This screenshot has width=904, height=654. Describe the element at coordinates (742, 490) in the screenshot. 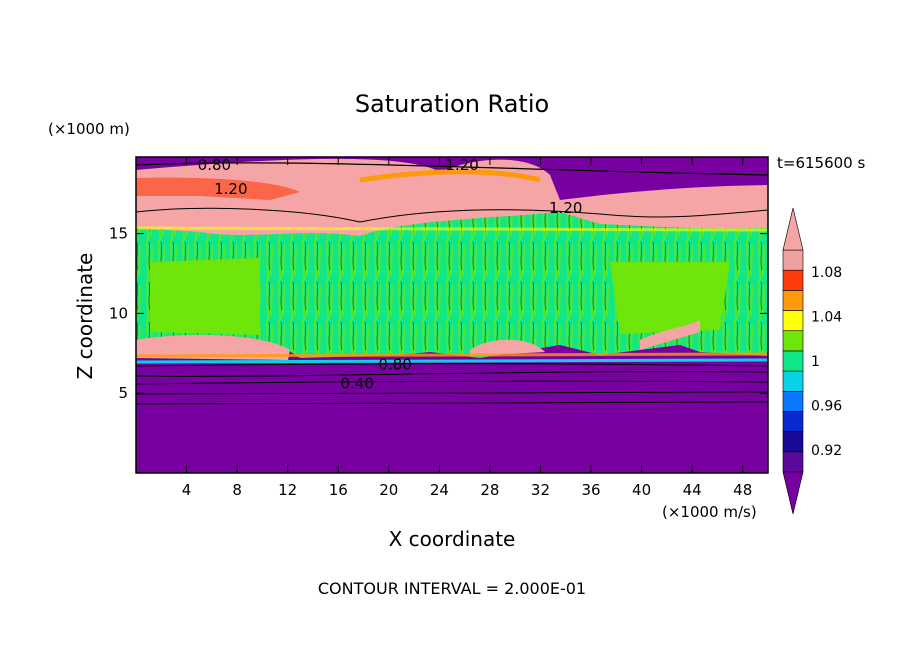

I see `x-tick-label: 48` at that location.